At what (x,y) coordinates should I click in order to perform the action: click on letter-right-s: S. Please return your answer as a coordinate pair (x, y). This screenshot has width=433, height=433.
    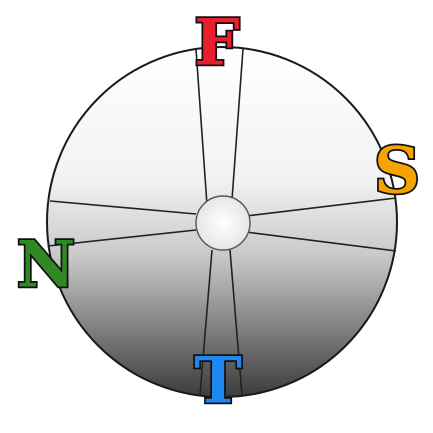
    Looking at the image, I should click on (397, 171).